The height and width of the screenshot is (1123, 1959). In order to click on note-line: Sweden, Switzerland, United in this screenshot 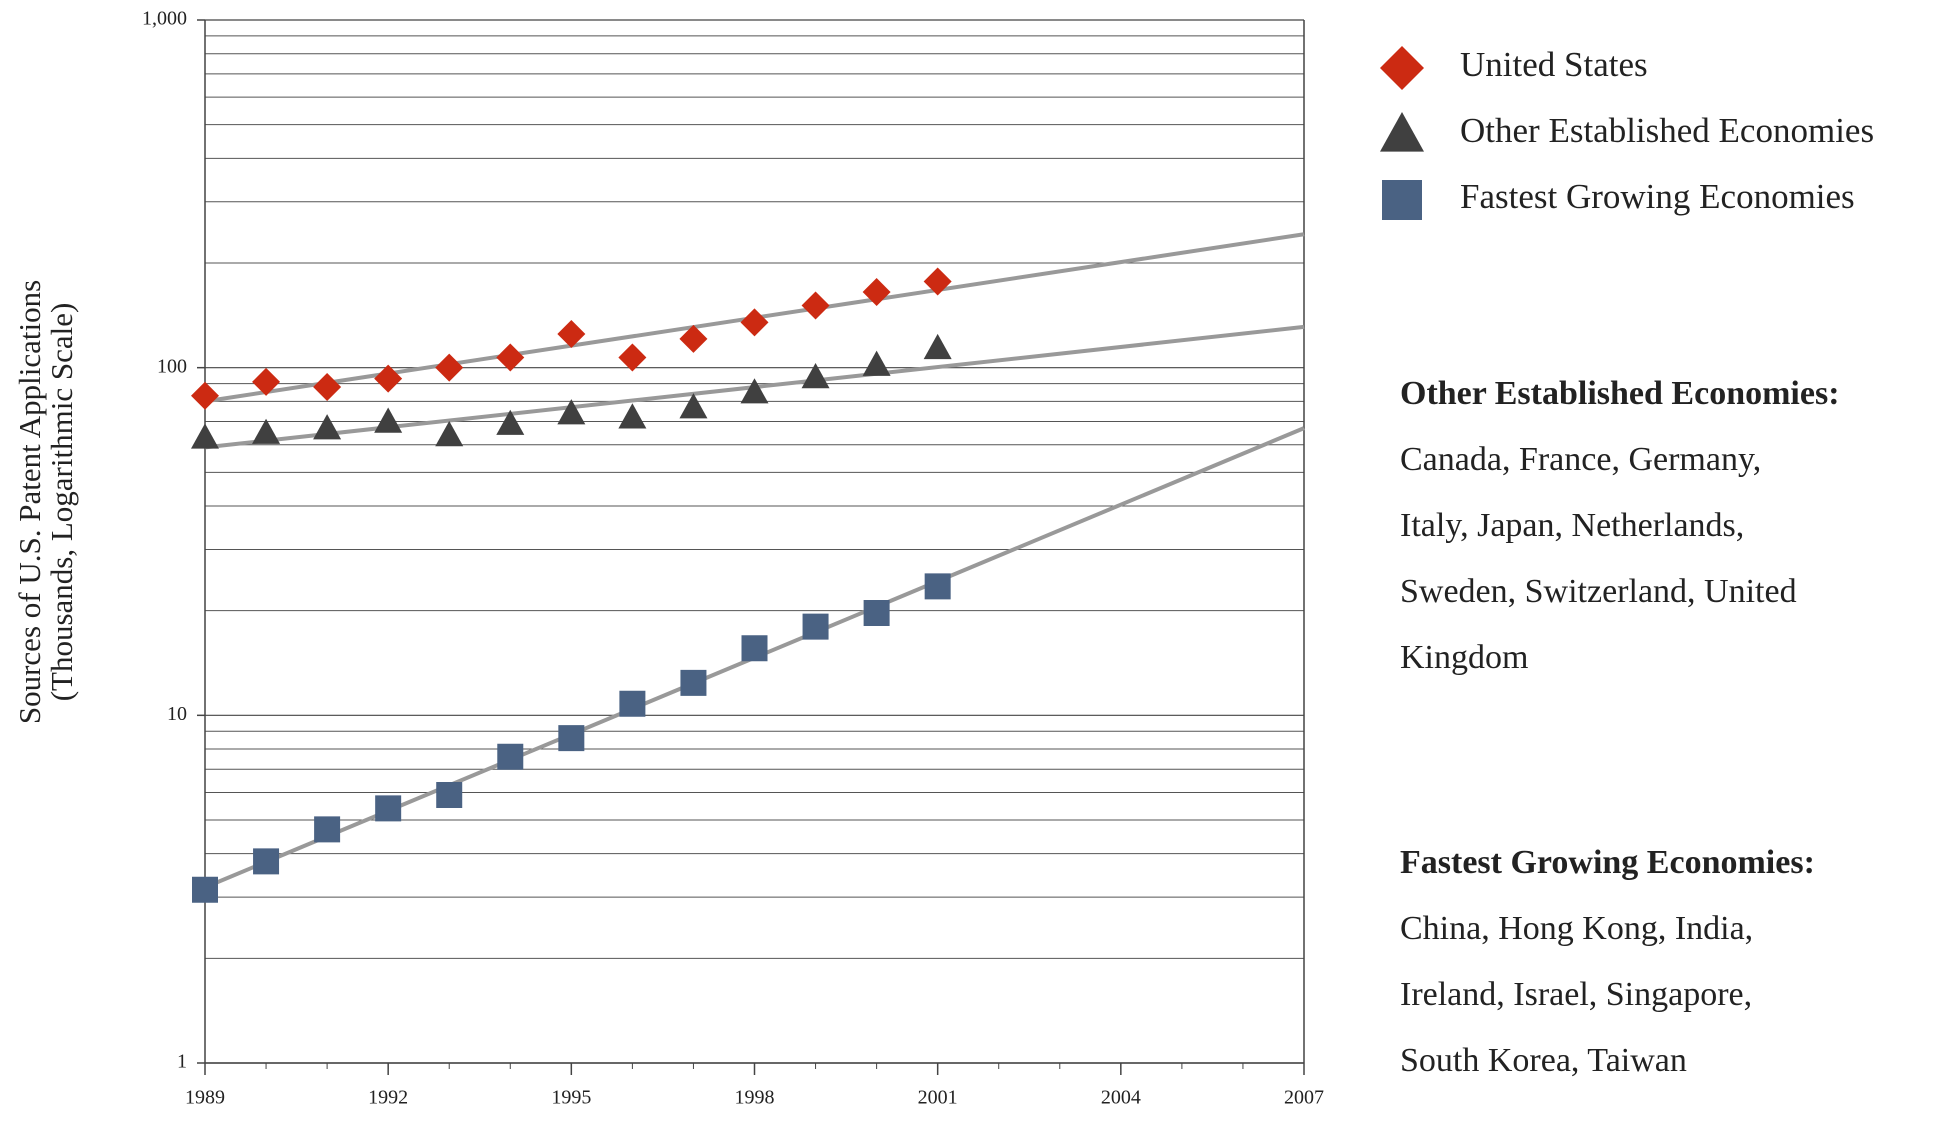, I will do `click(1598, 591)`.